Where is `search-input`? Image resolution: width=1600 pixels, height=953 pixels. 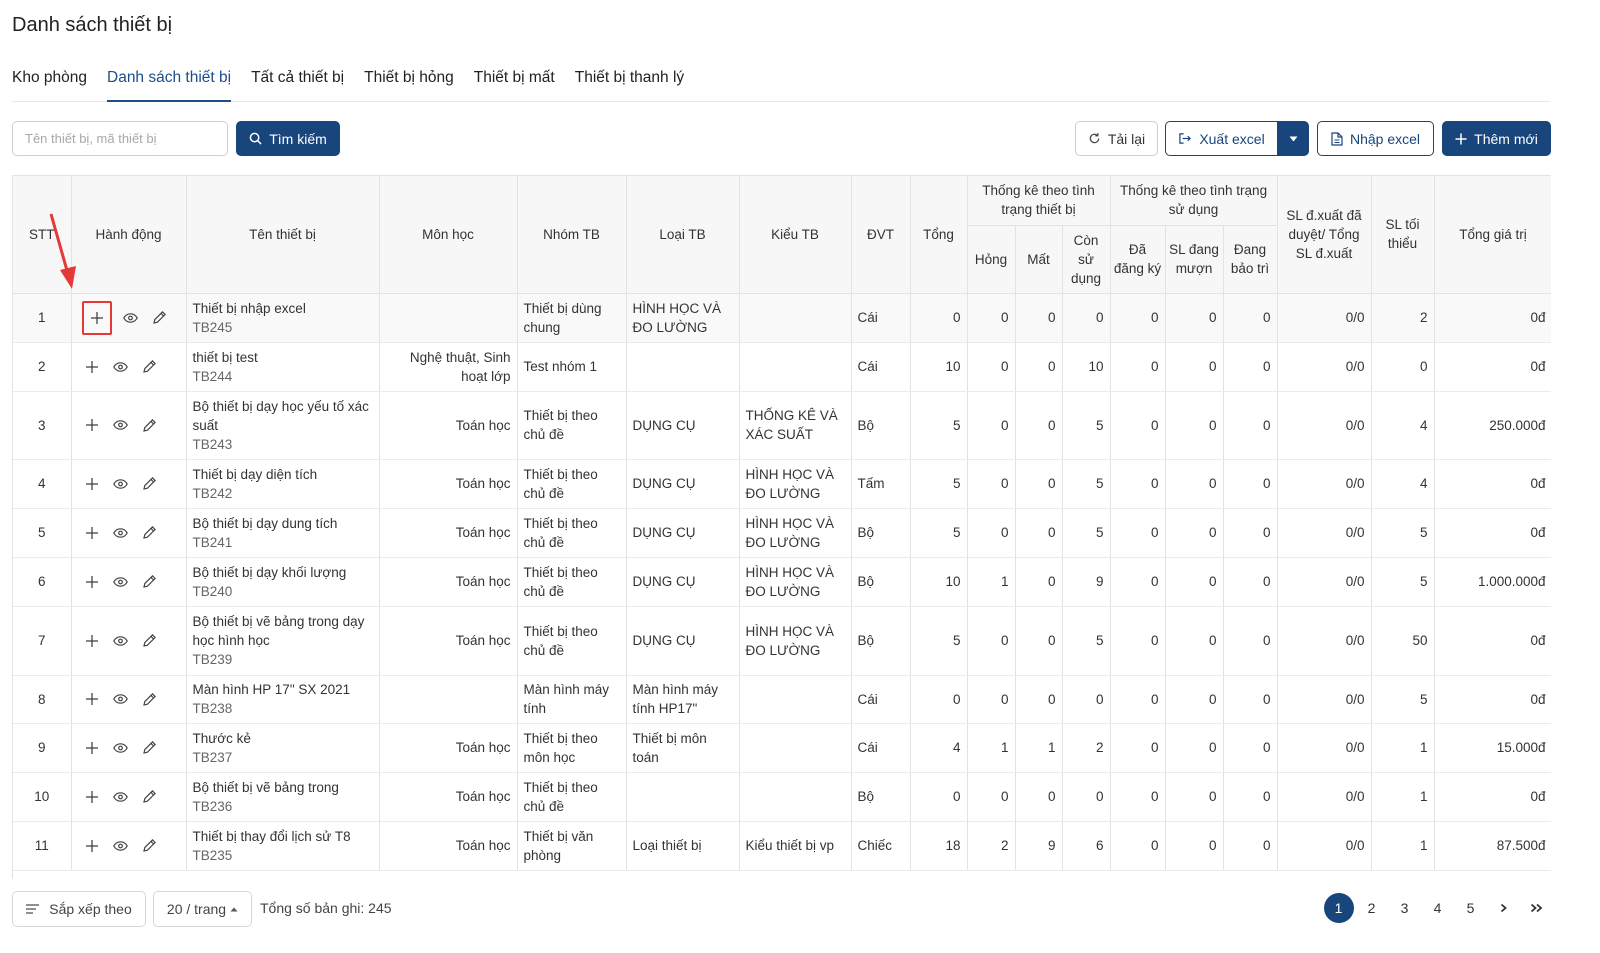
search-input is located at coordinates (120, 138).